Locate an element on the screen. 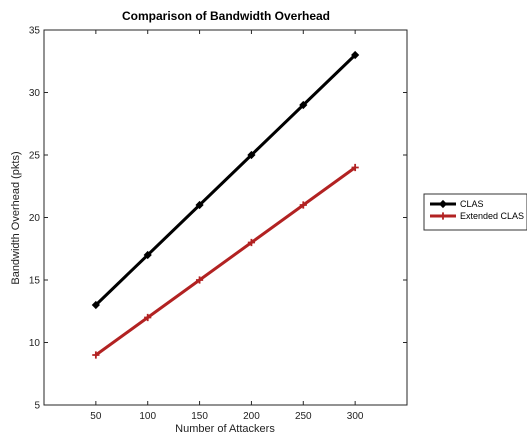 This screenshot has height=434, width=527. x-axis-label: Number of Attackers is located at coordinates (225, 428).